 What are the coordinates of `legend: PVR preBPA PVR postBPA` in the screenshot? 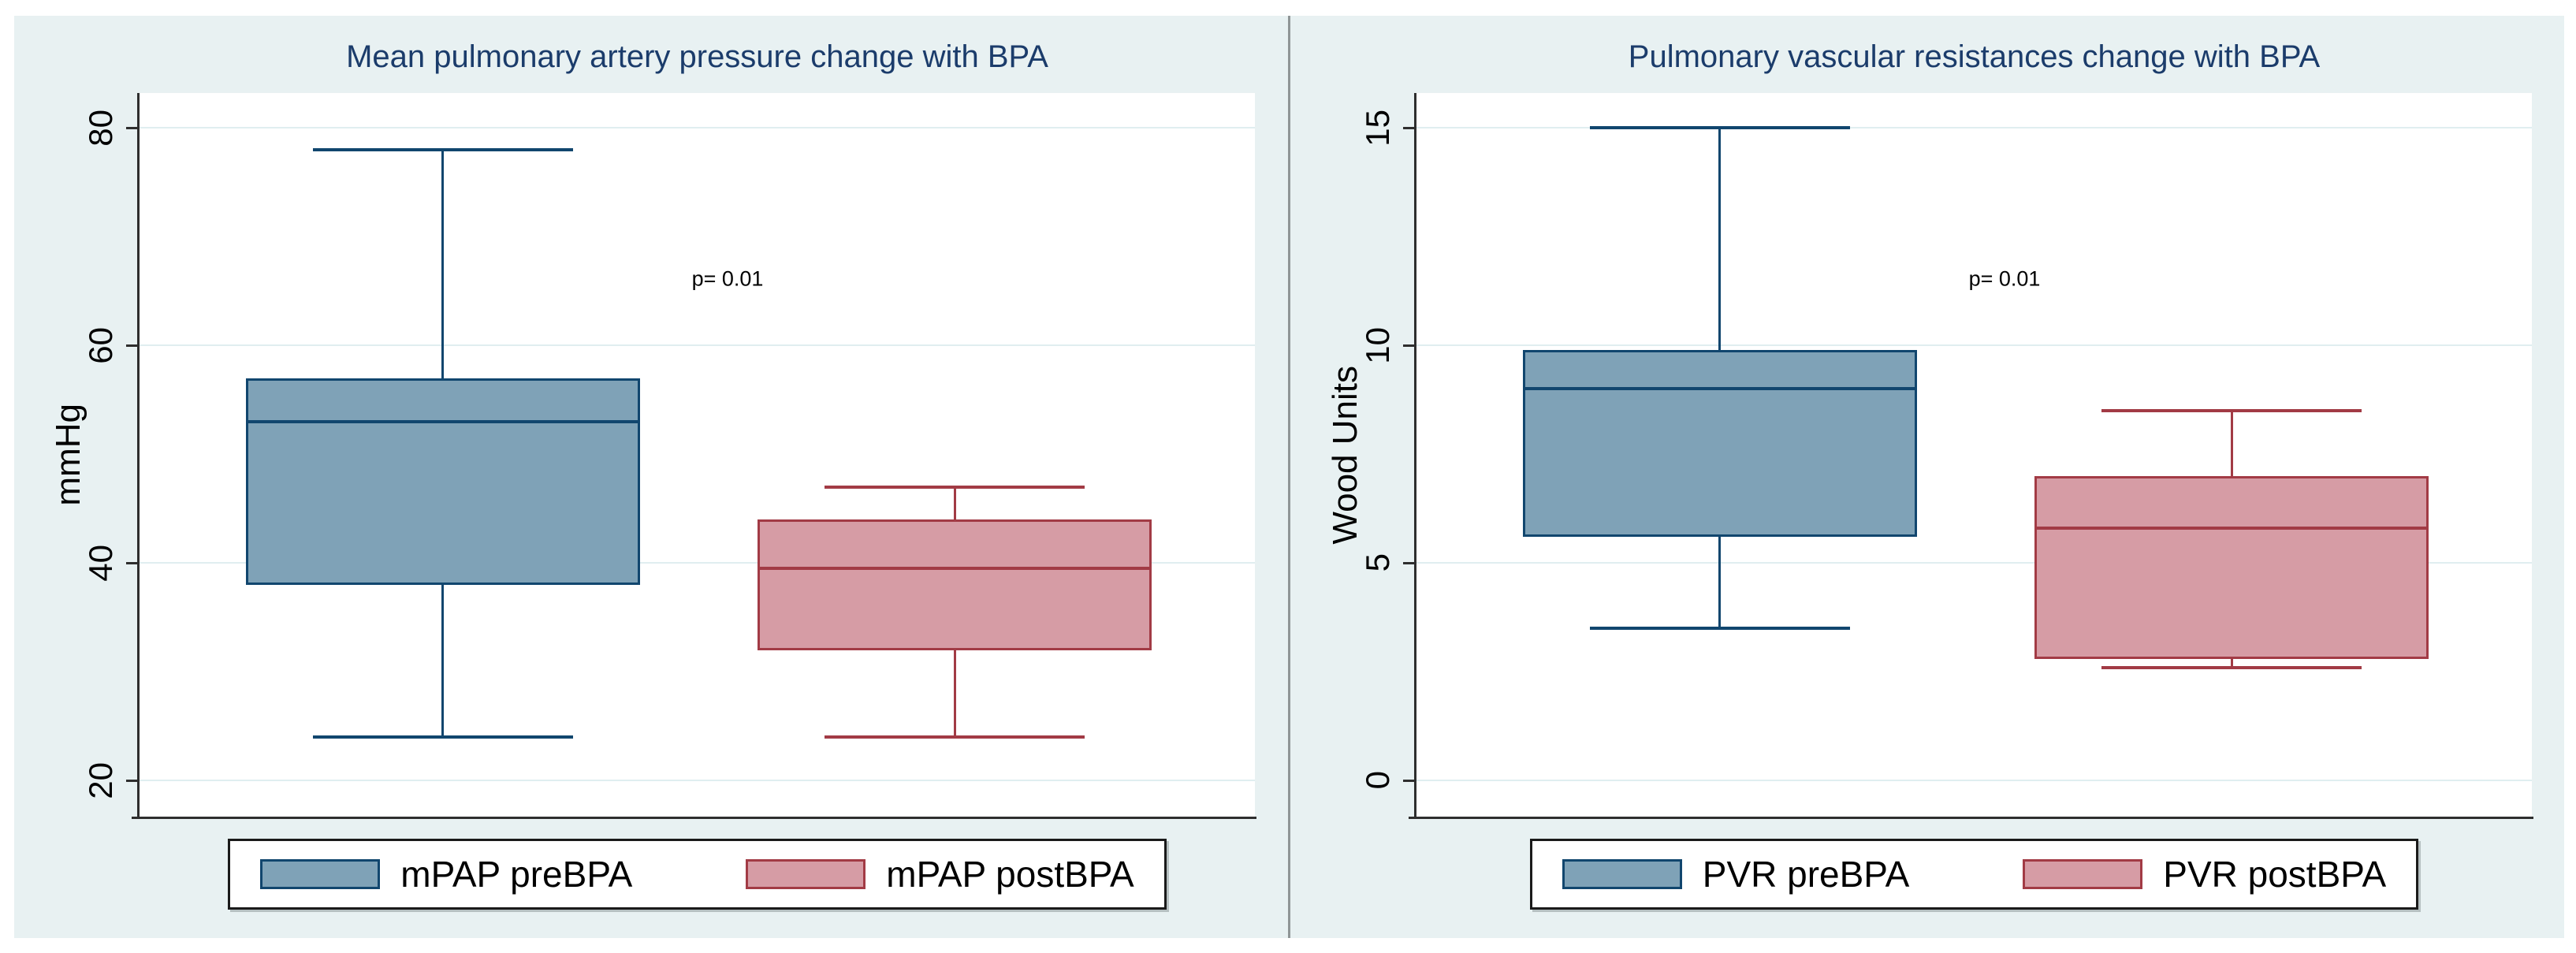 It's located at (1974, 874).